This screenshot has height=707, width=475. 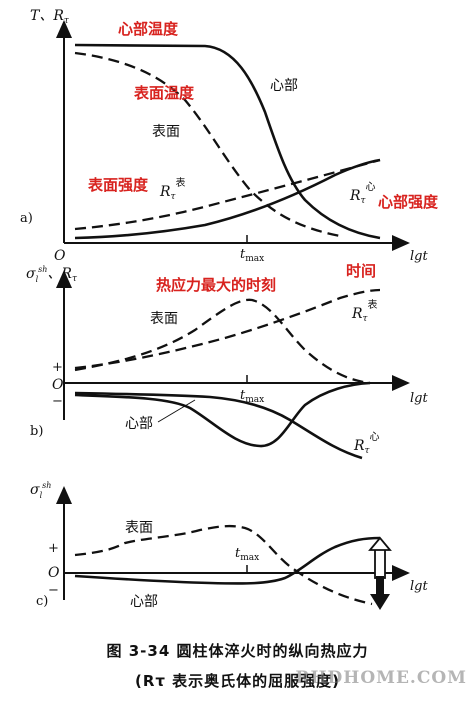 I want to click on panel-a-origin: O, so click(x=60, y=256).